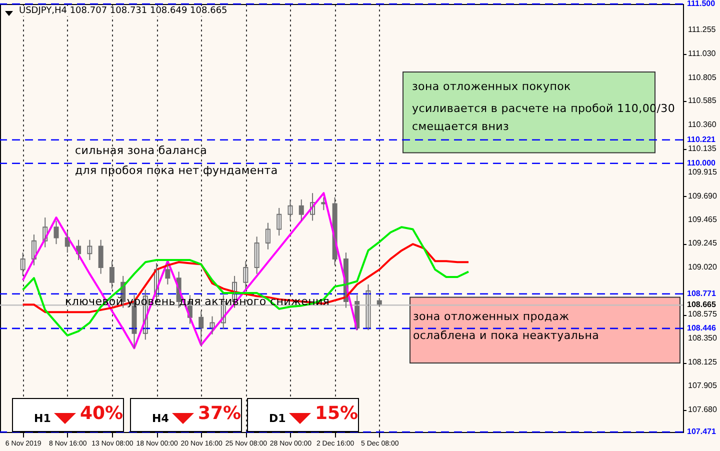 This screenshot has height=451, width=720. What do you see at coordinates (461, 126) in the screenshot?
I see `annotation: смещается вниз` at bounding box center [461, 126].